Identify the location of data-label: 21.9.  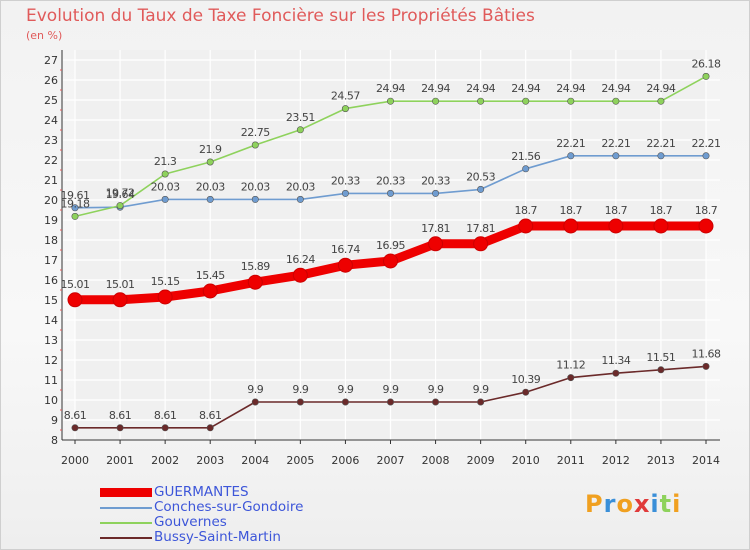
(210, 149).